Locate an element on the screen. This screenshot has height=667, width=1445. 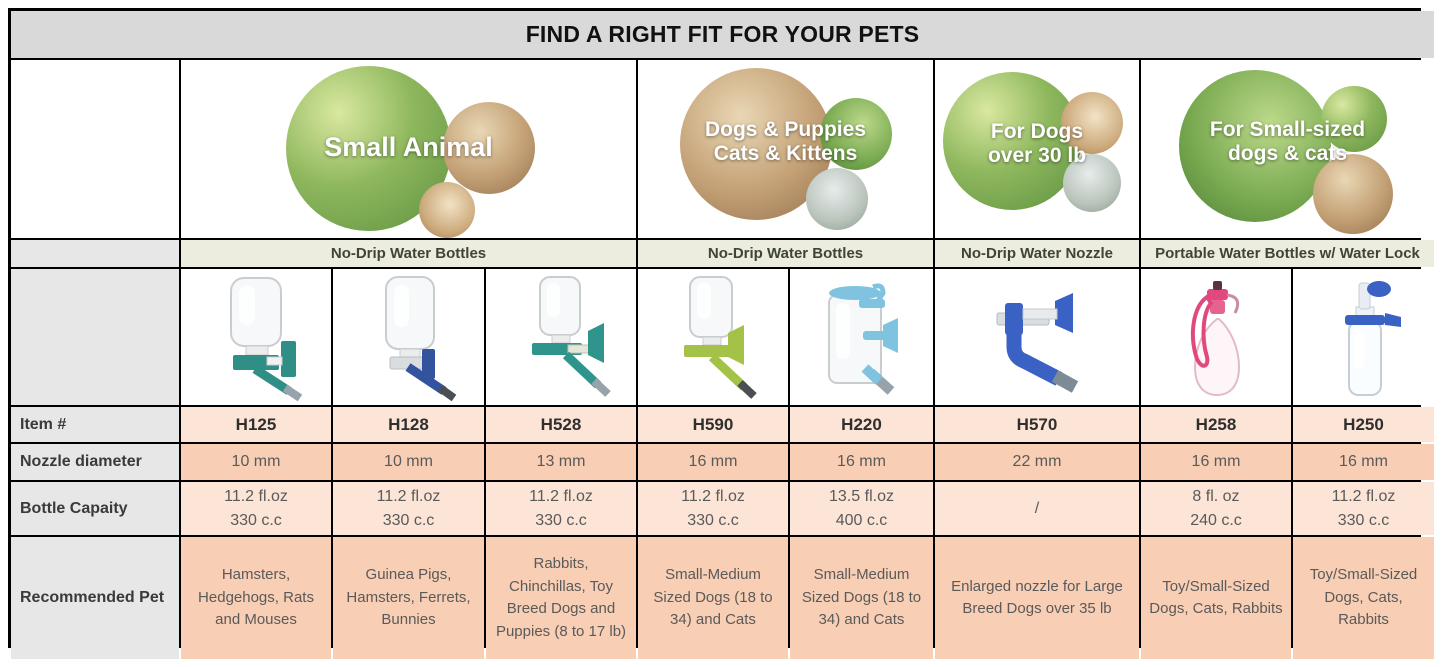
category-photo-small-animal: Small Animal is located at coordinates (408, 149).